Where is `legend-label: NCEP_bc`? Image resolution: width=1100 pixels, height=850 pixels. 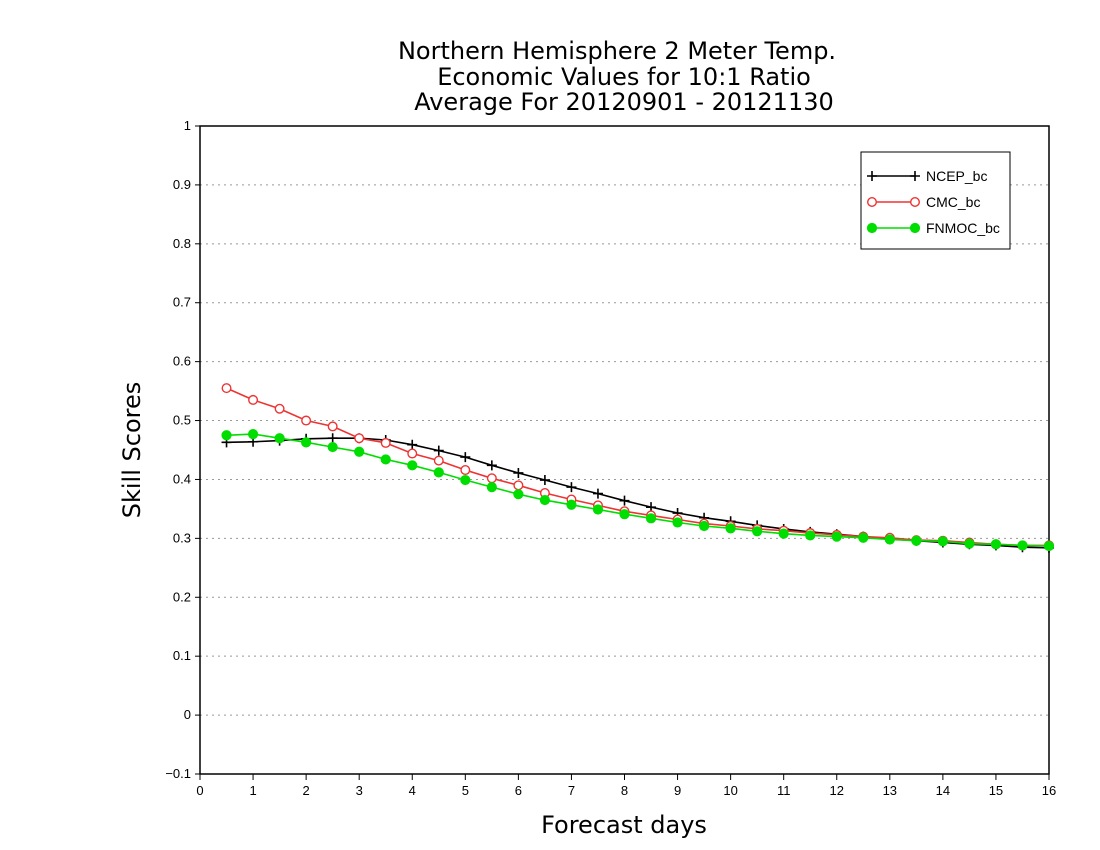
legend-label: NCEP_bc is located at coordinates (956, 176).